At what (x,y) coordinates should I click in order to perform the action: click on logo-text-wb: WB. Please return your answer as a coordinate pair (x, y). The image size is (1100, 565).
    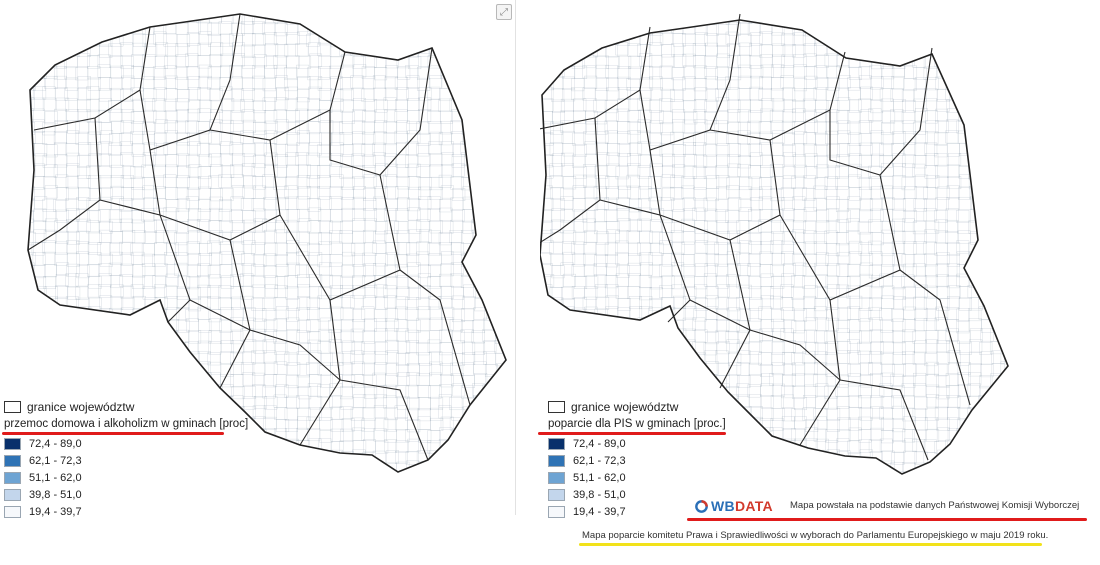
    Looking at the image, I should click on (723, 506).